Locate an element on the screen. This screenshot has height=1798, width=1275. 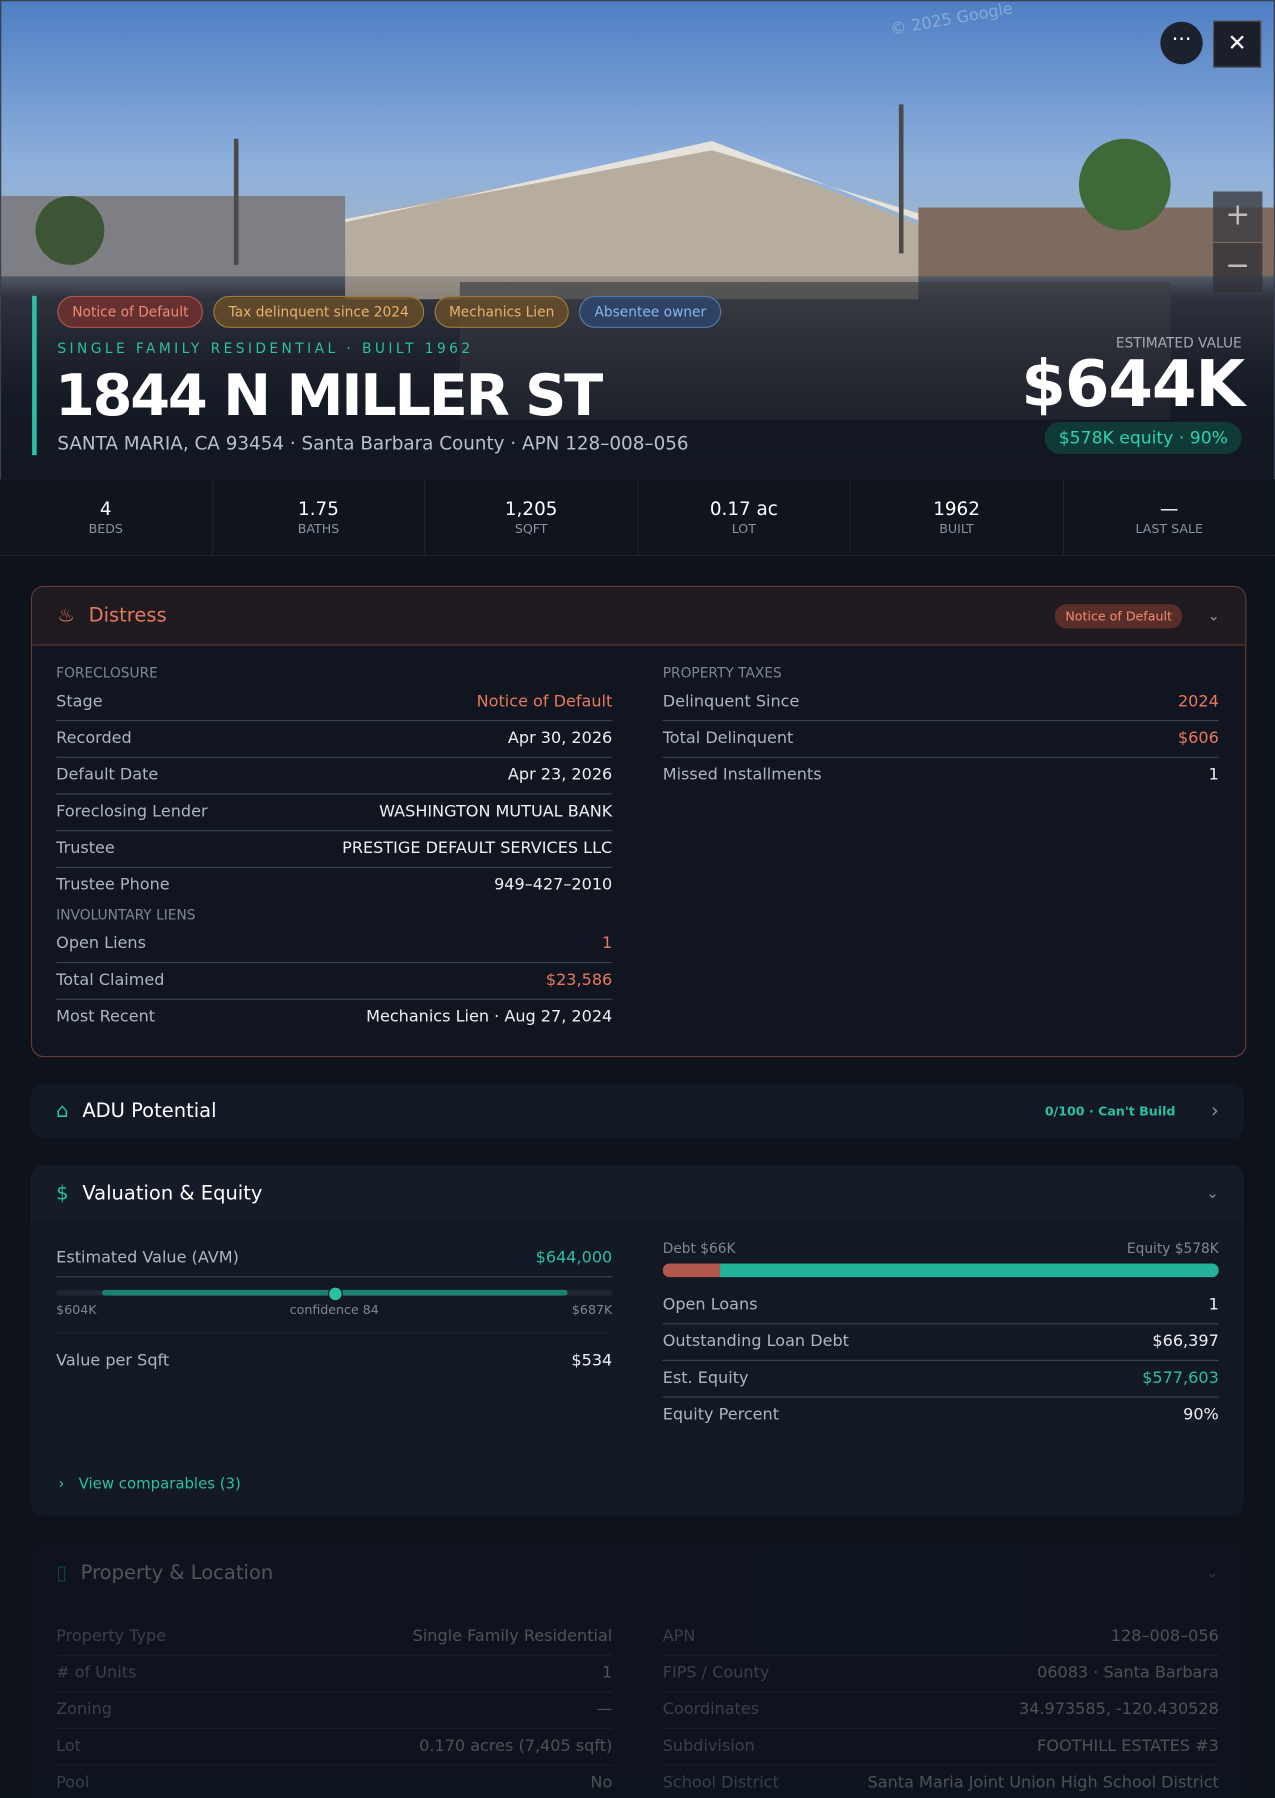
detail-row: Open Loans 1 is located at coordinates (940, 1306).